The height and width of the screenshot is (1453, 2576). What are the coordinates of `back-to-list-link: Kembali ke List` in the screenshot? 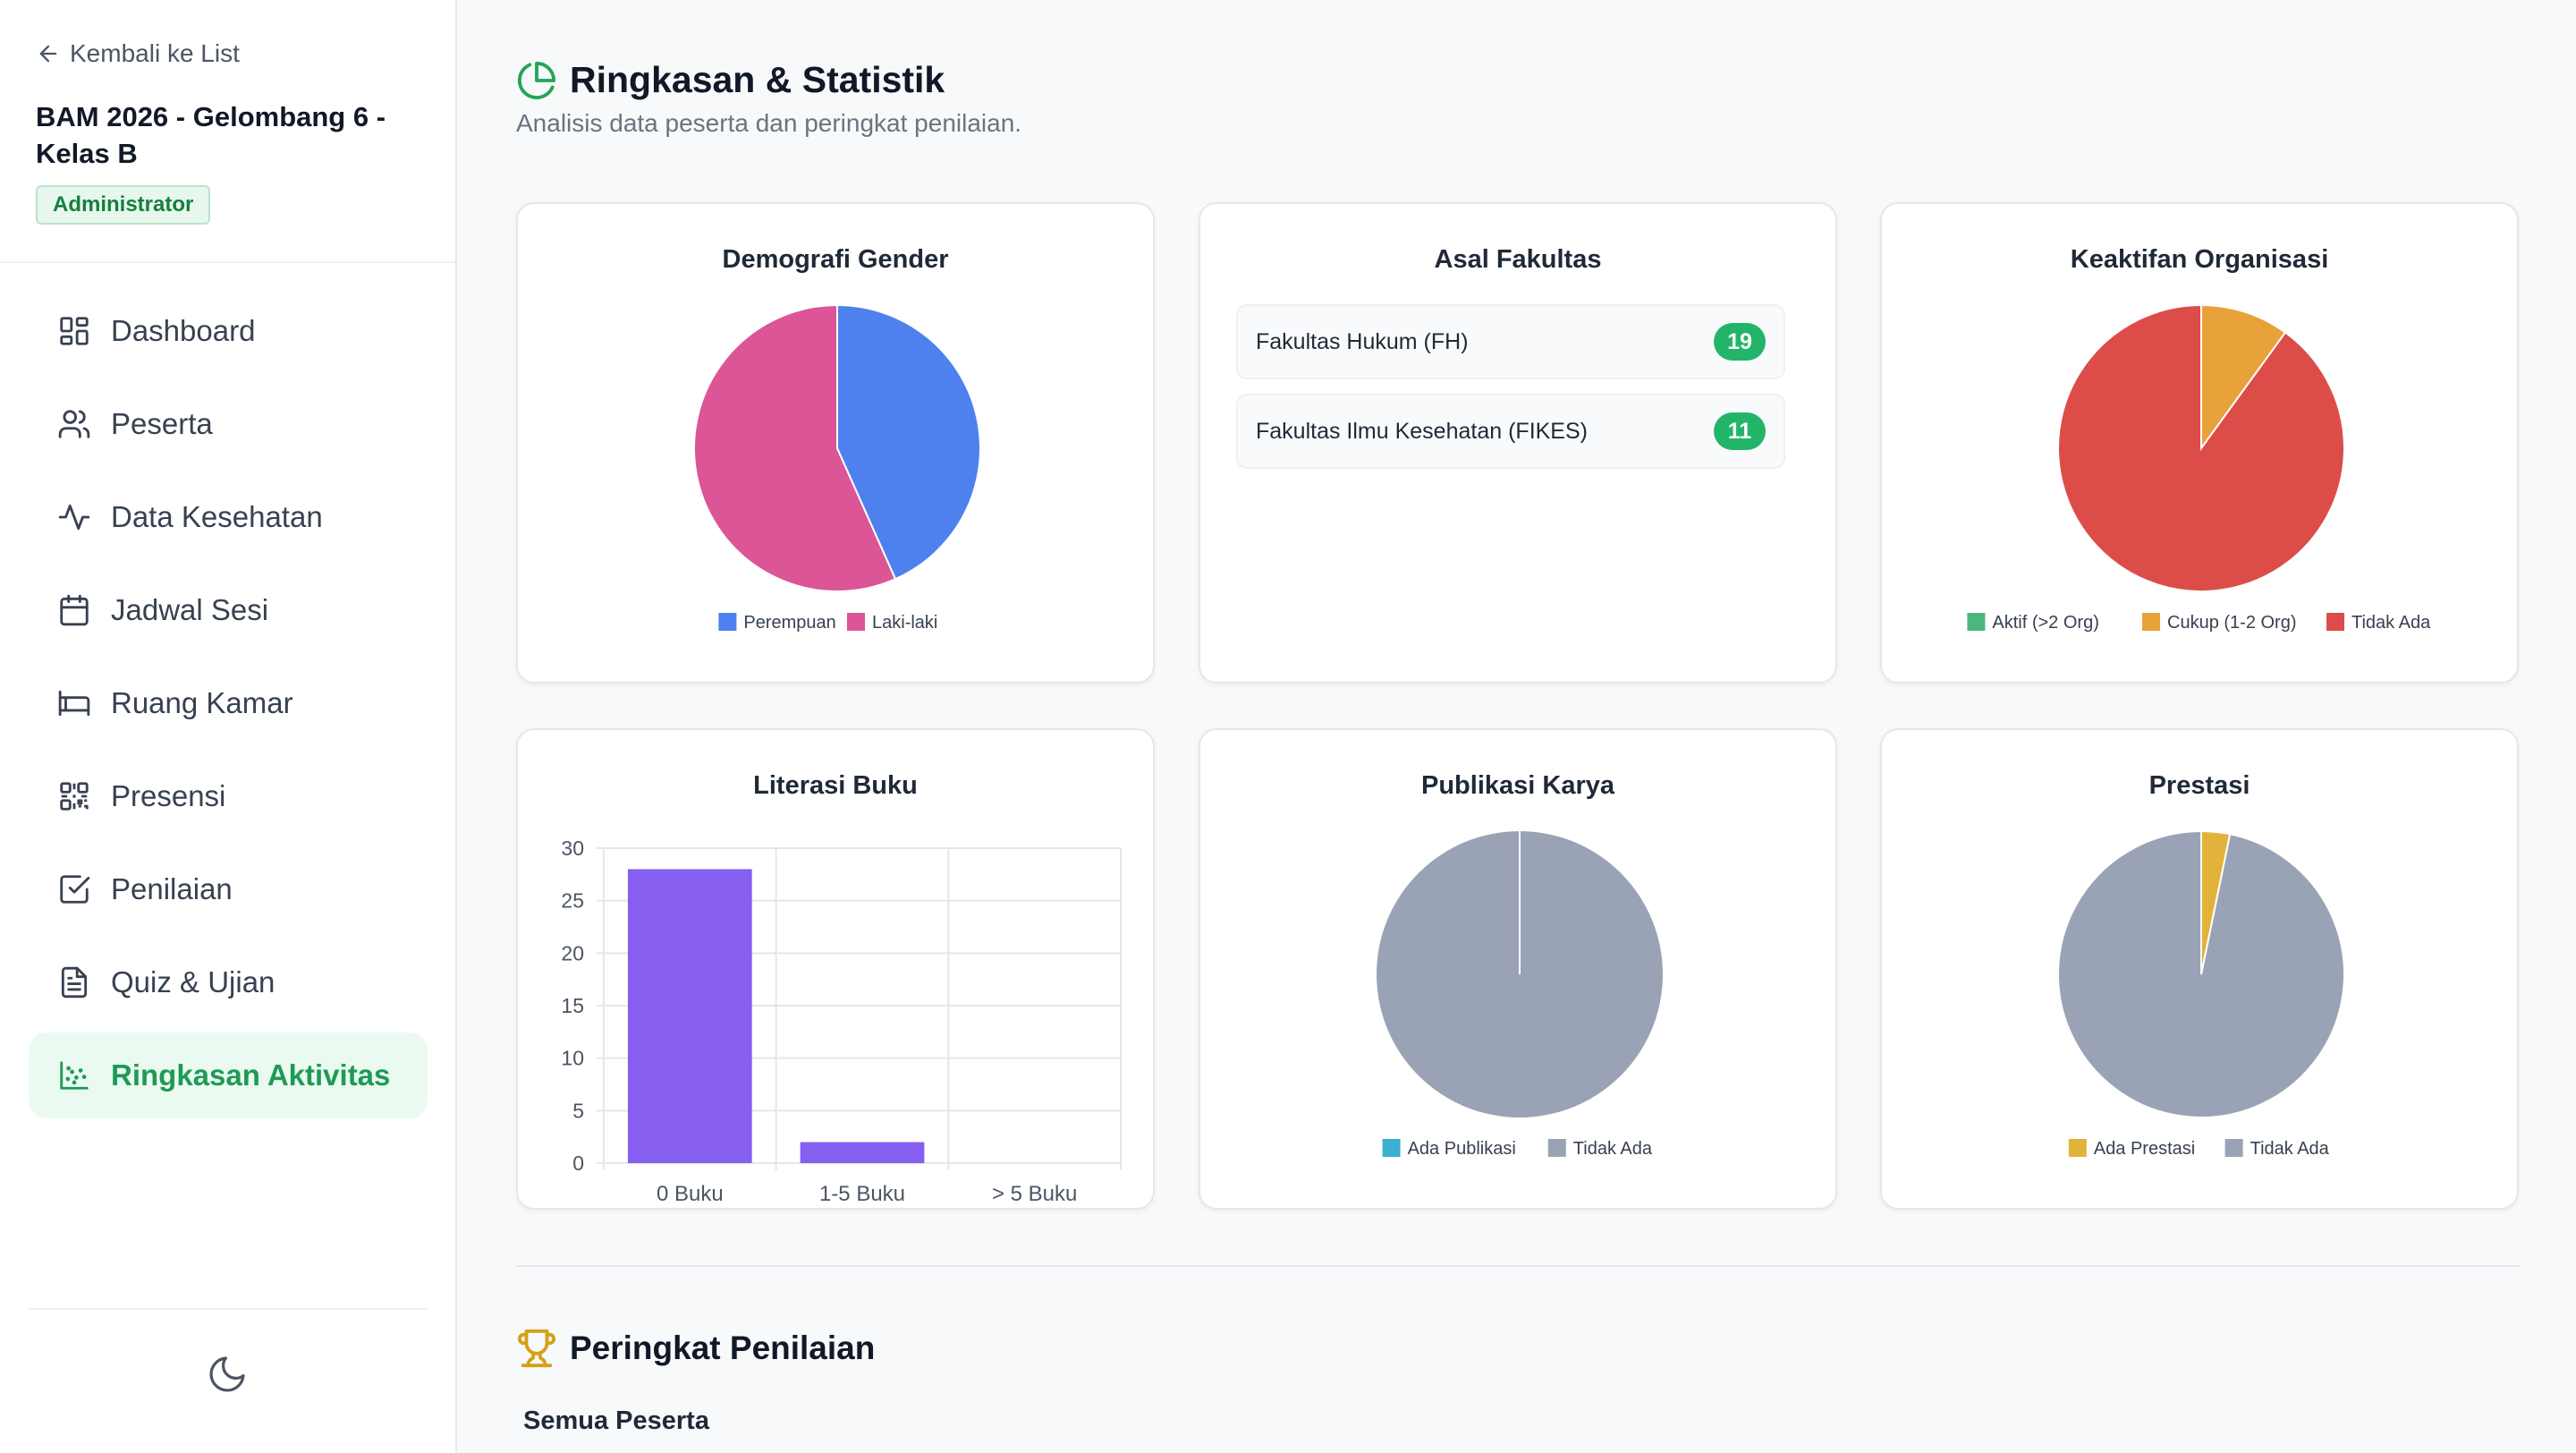 It's located at (138, 54).